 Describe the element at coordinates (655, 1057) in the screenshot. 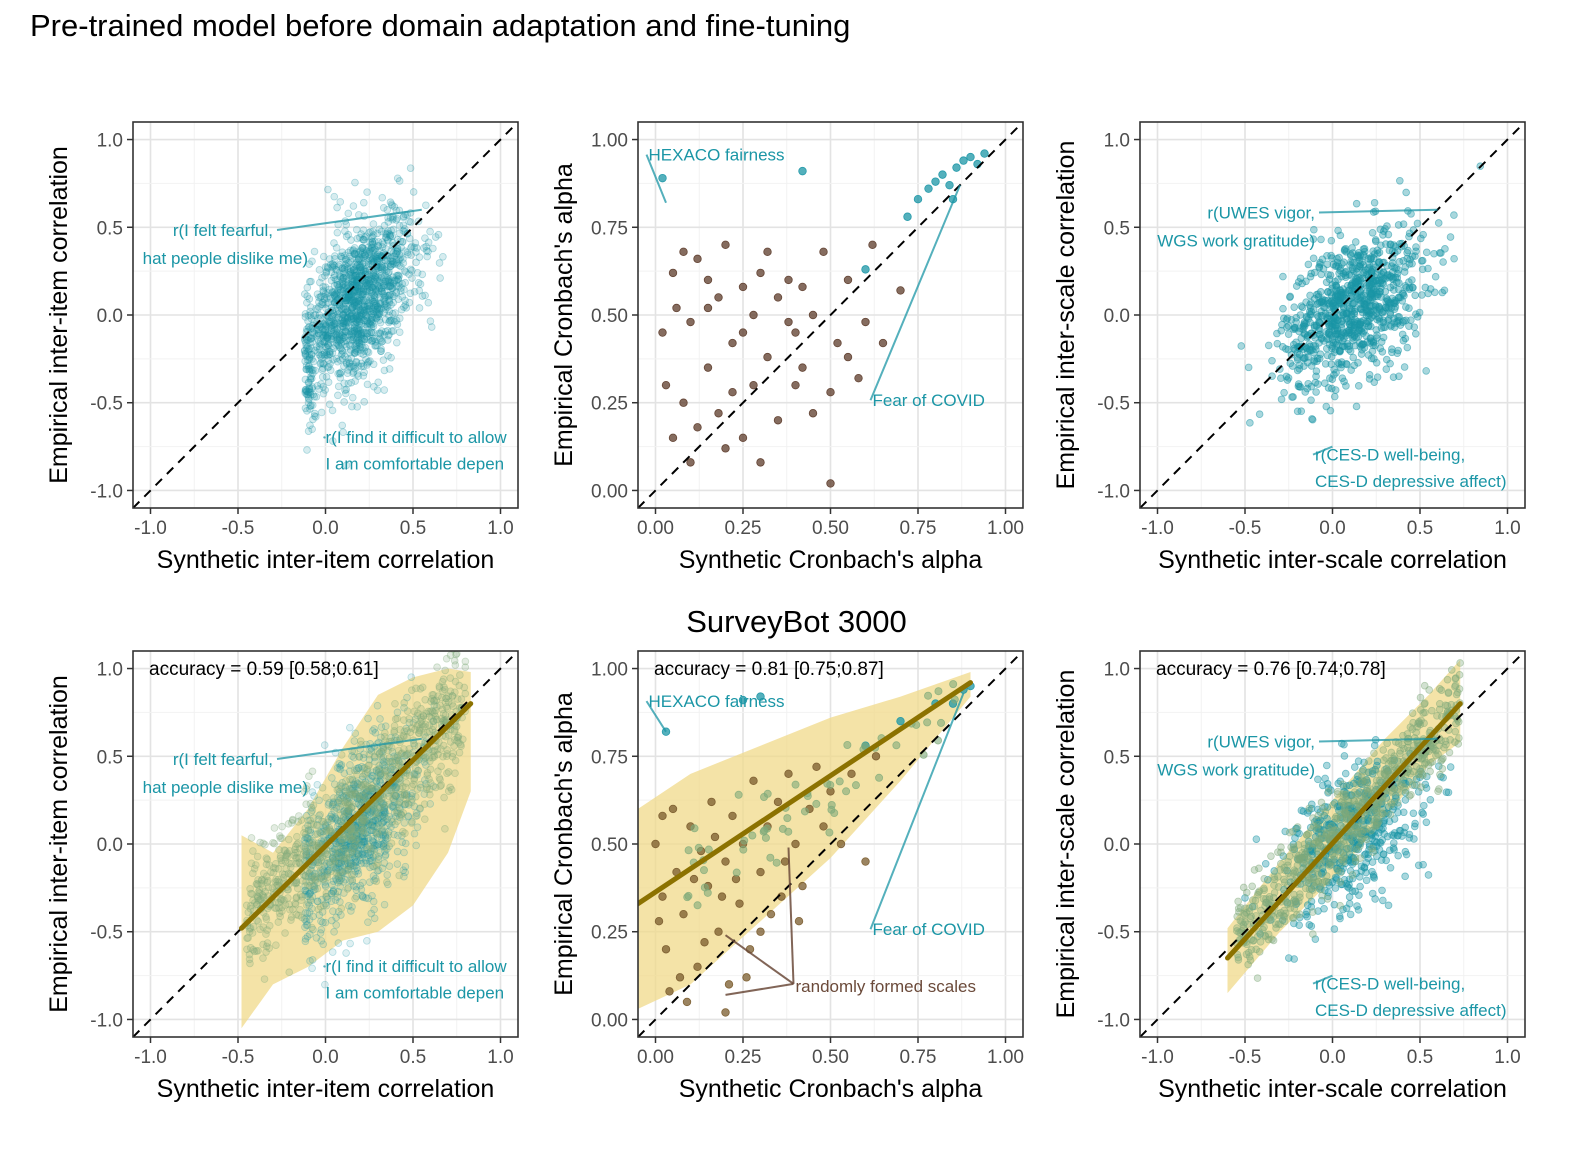

I see `x-tick-label: 0.00` at that location.